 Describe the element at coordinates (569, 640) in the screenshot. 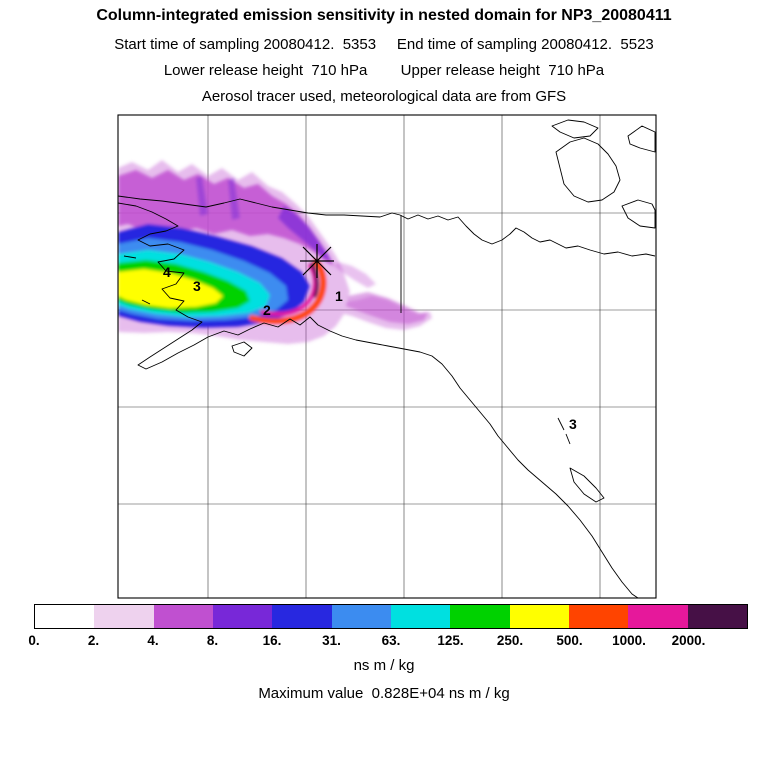

I see `colorbar-tick-label: 500.` at that location.